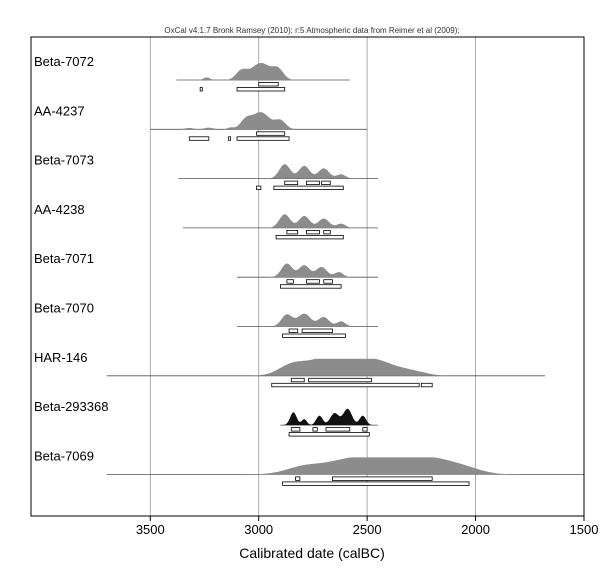 The image size is (605, 574). I want to click on series-row: AA-4237, so click(201, 122).